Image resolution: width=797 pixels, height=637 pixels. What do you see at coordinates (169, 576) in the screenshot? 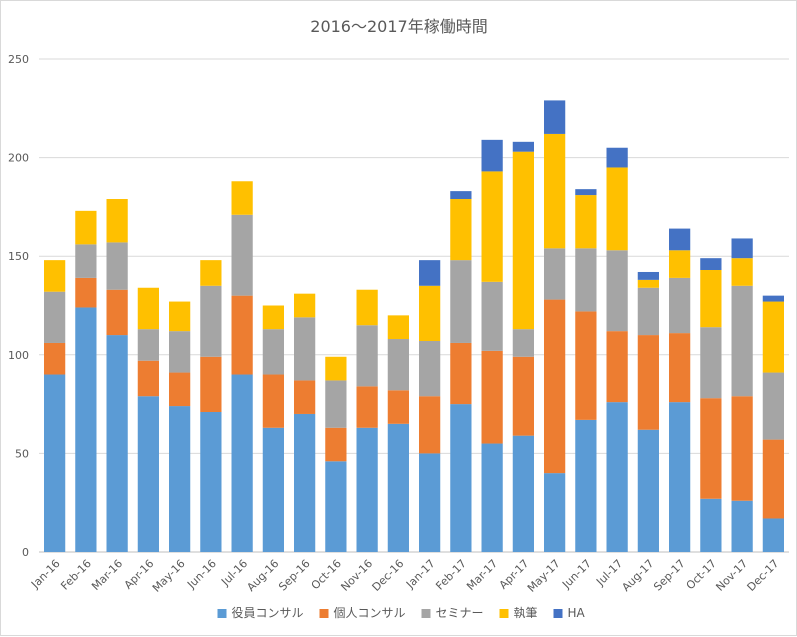
I see `x-tick-label: May-16` at bounding box center [169, 576].